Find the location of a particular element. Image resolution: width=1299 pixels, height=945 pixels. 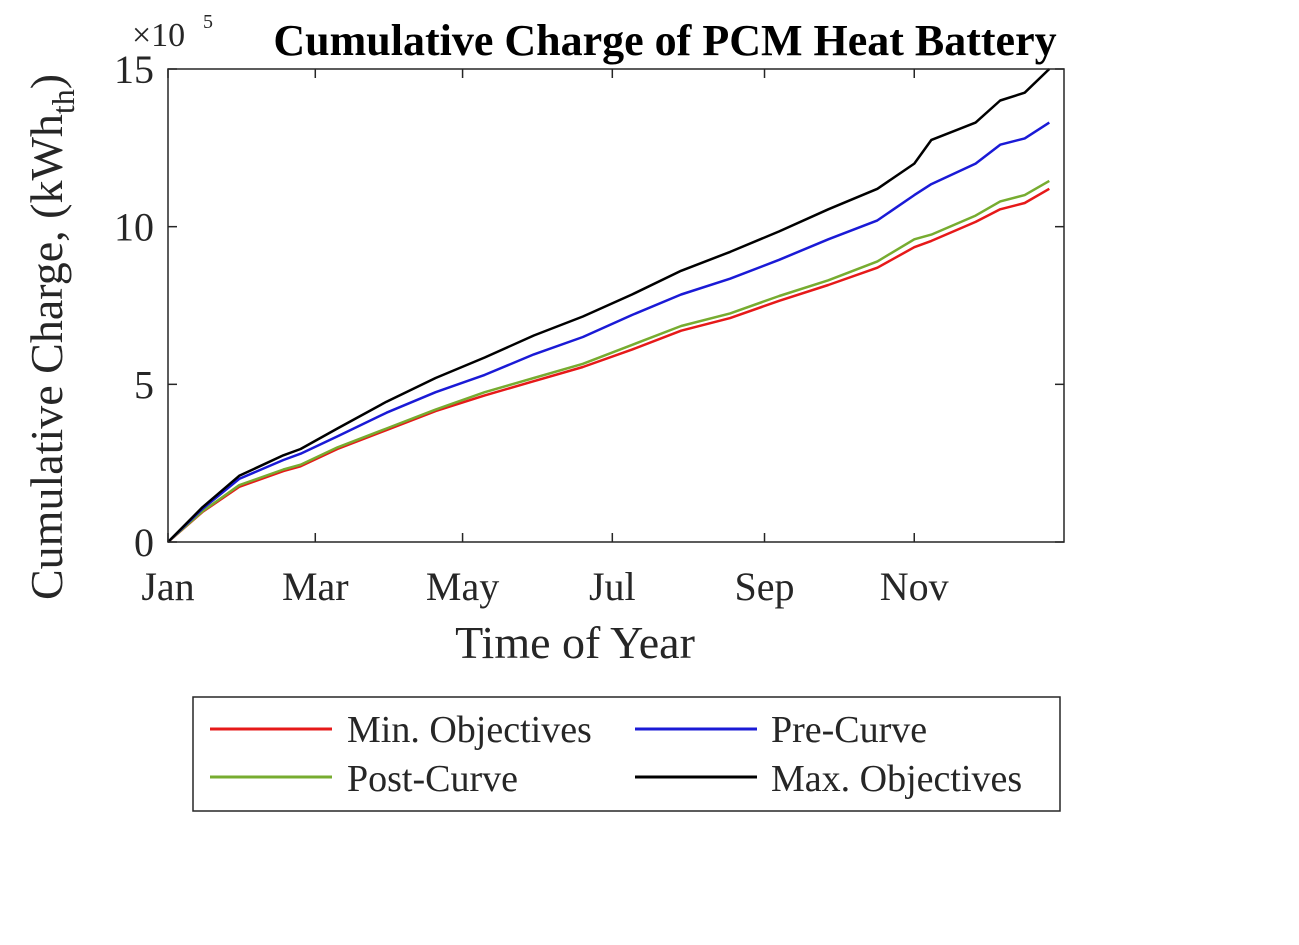

y-exponent-prefix: ×10 is located at coordinates (158, 35).